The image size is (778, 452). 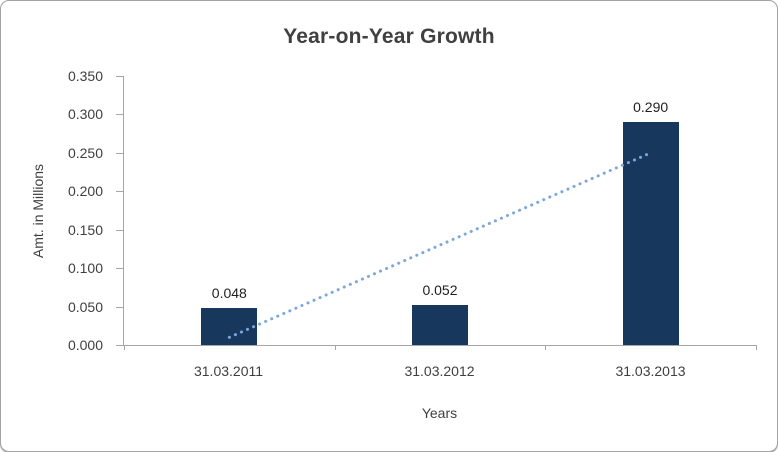 What do you see at coordinates (85, 191) in the screenshot?
I see `y-tick-label: 0.200` at bounding box center [85, 191].